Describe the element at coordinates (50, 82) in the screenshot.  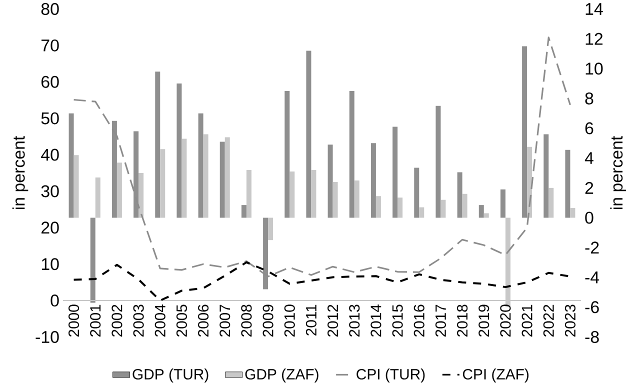
I see `y-tick-label: 60` at that location.